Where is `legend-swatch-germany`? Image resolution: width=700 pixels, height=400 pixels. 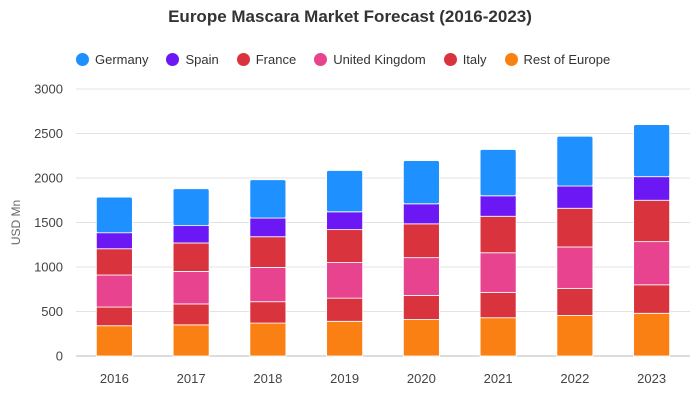 legend-swatch-germany is located at coordinates (82, 59).